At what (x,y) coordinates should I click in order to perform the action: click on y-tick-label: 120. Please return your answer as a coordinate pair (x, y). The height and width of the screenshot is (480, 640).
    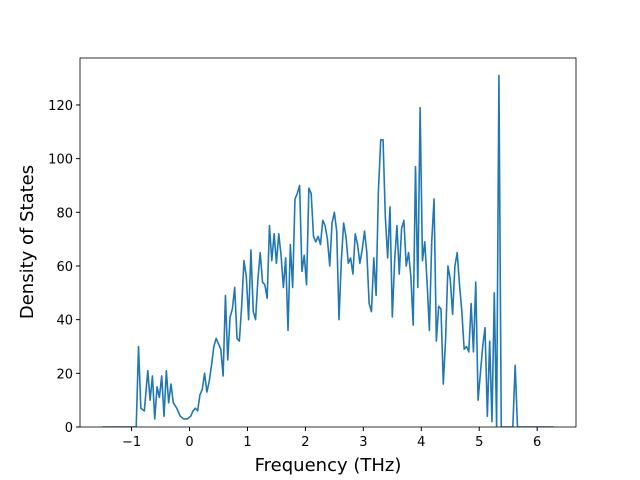
    Looking at the image, I should click on (60, 106).